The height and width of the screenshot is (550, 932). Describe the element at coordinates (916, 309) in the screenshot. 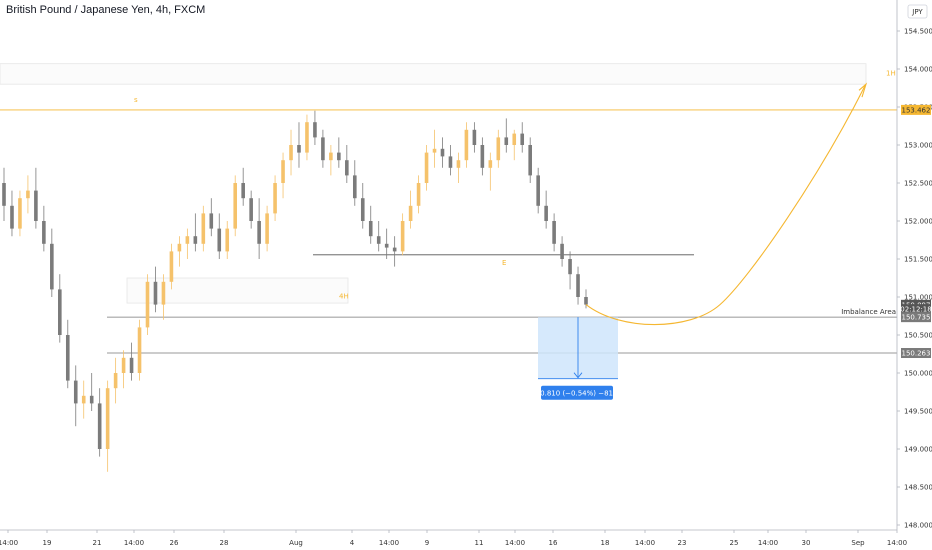

I see `price-tag: 02:12:18` at that location.